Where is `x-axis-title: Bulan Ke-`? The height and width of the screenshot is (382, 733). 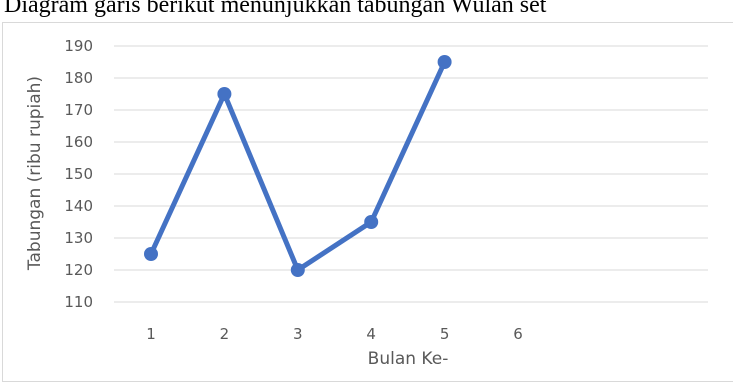
x-axis-title: Bulan Ke- is located at coordinates (408, 359).